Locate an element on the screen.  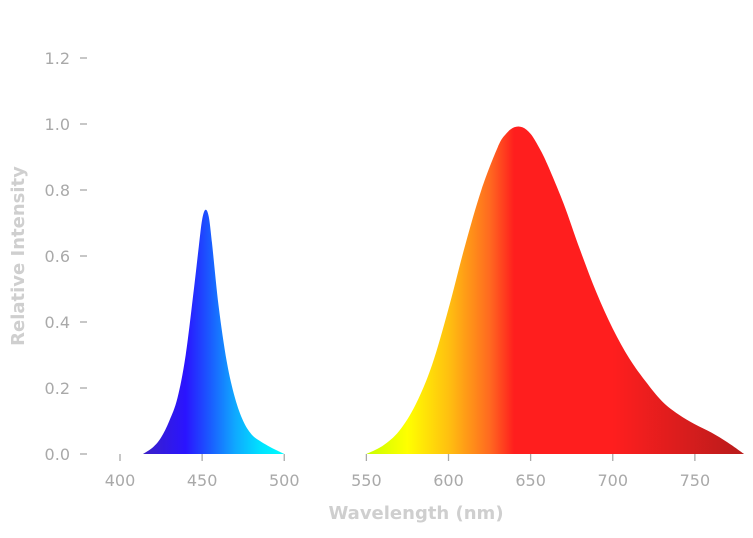
x-tick-label: 500 is located at coordinates (284, 480).